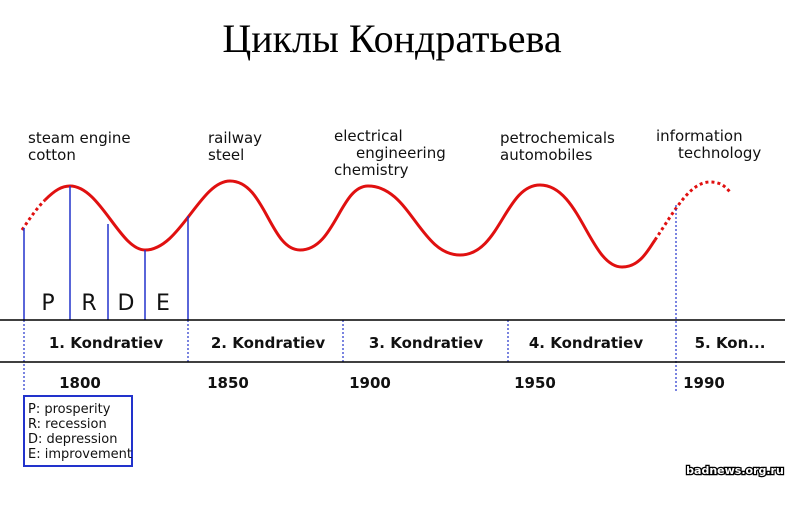 This screenshot has height=514, width=785. I want to click on innovation-label: cotton, so click(52, 155).